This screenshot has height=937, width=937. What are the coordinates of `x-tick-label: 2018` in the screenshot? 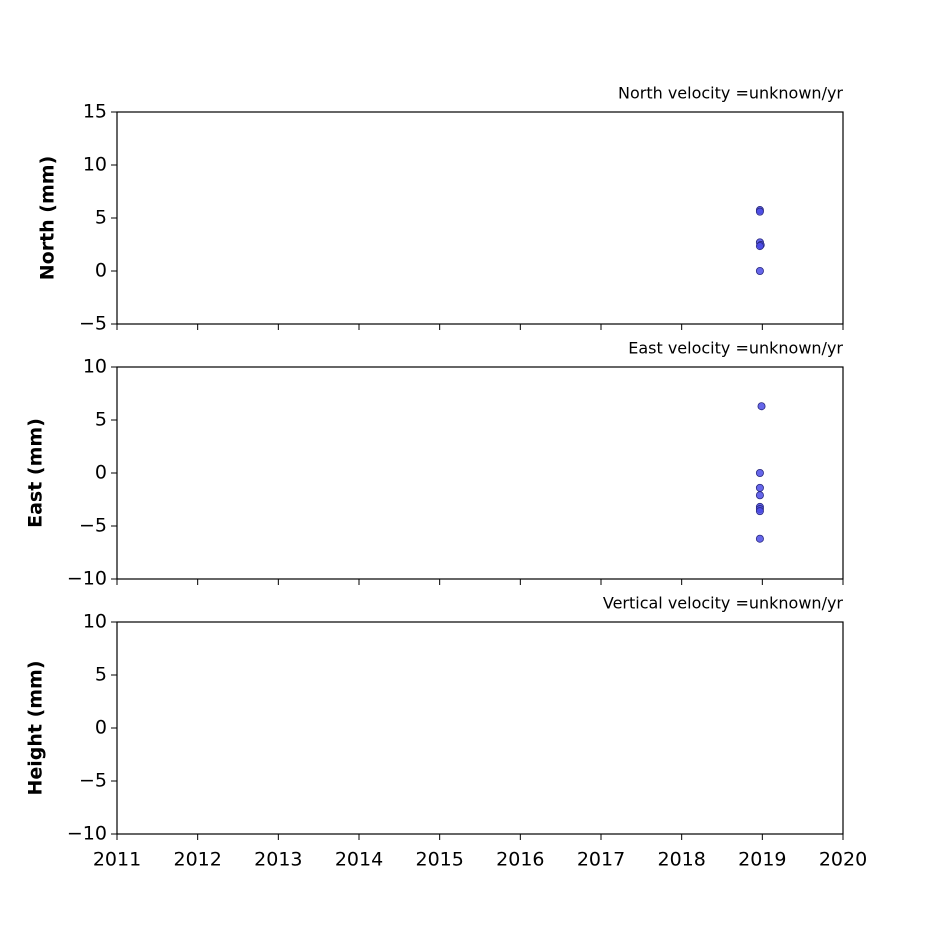 It's located at (681, 860).